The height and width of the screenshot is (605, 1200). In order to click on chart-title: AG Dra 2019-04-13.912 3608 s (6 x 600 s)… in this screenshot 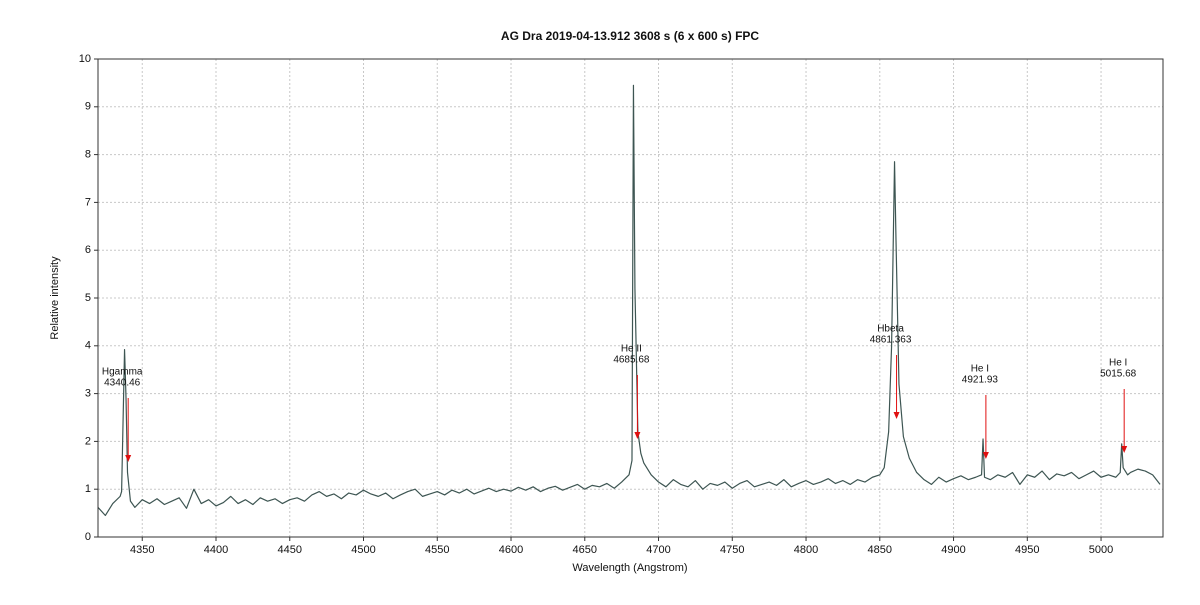, I will do `click(630, 36)`.